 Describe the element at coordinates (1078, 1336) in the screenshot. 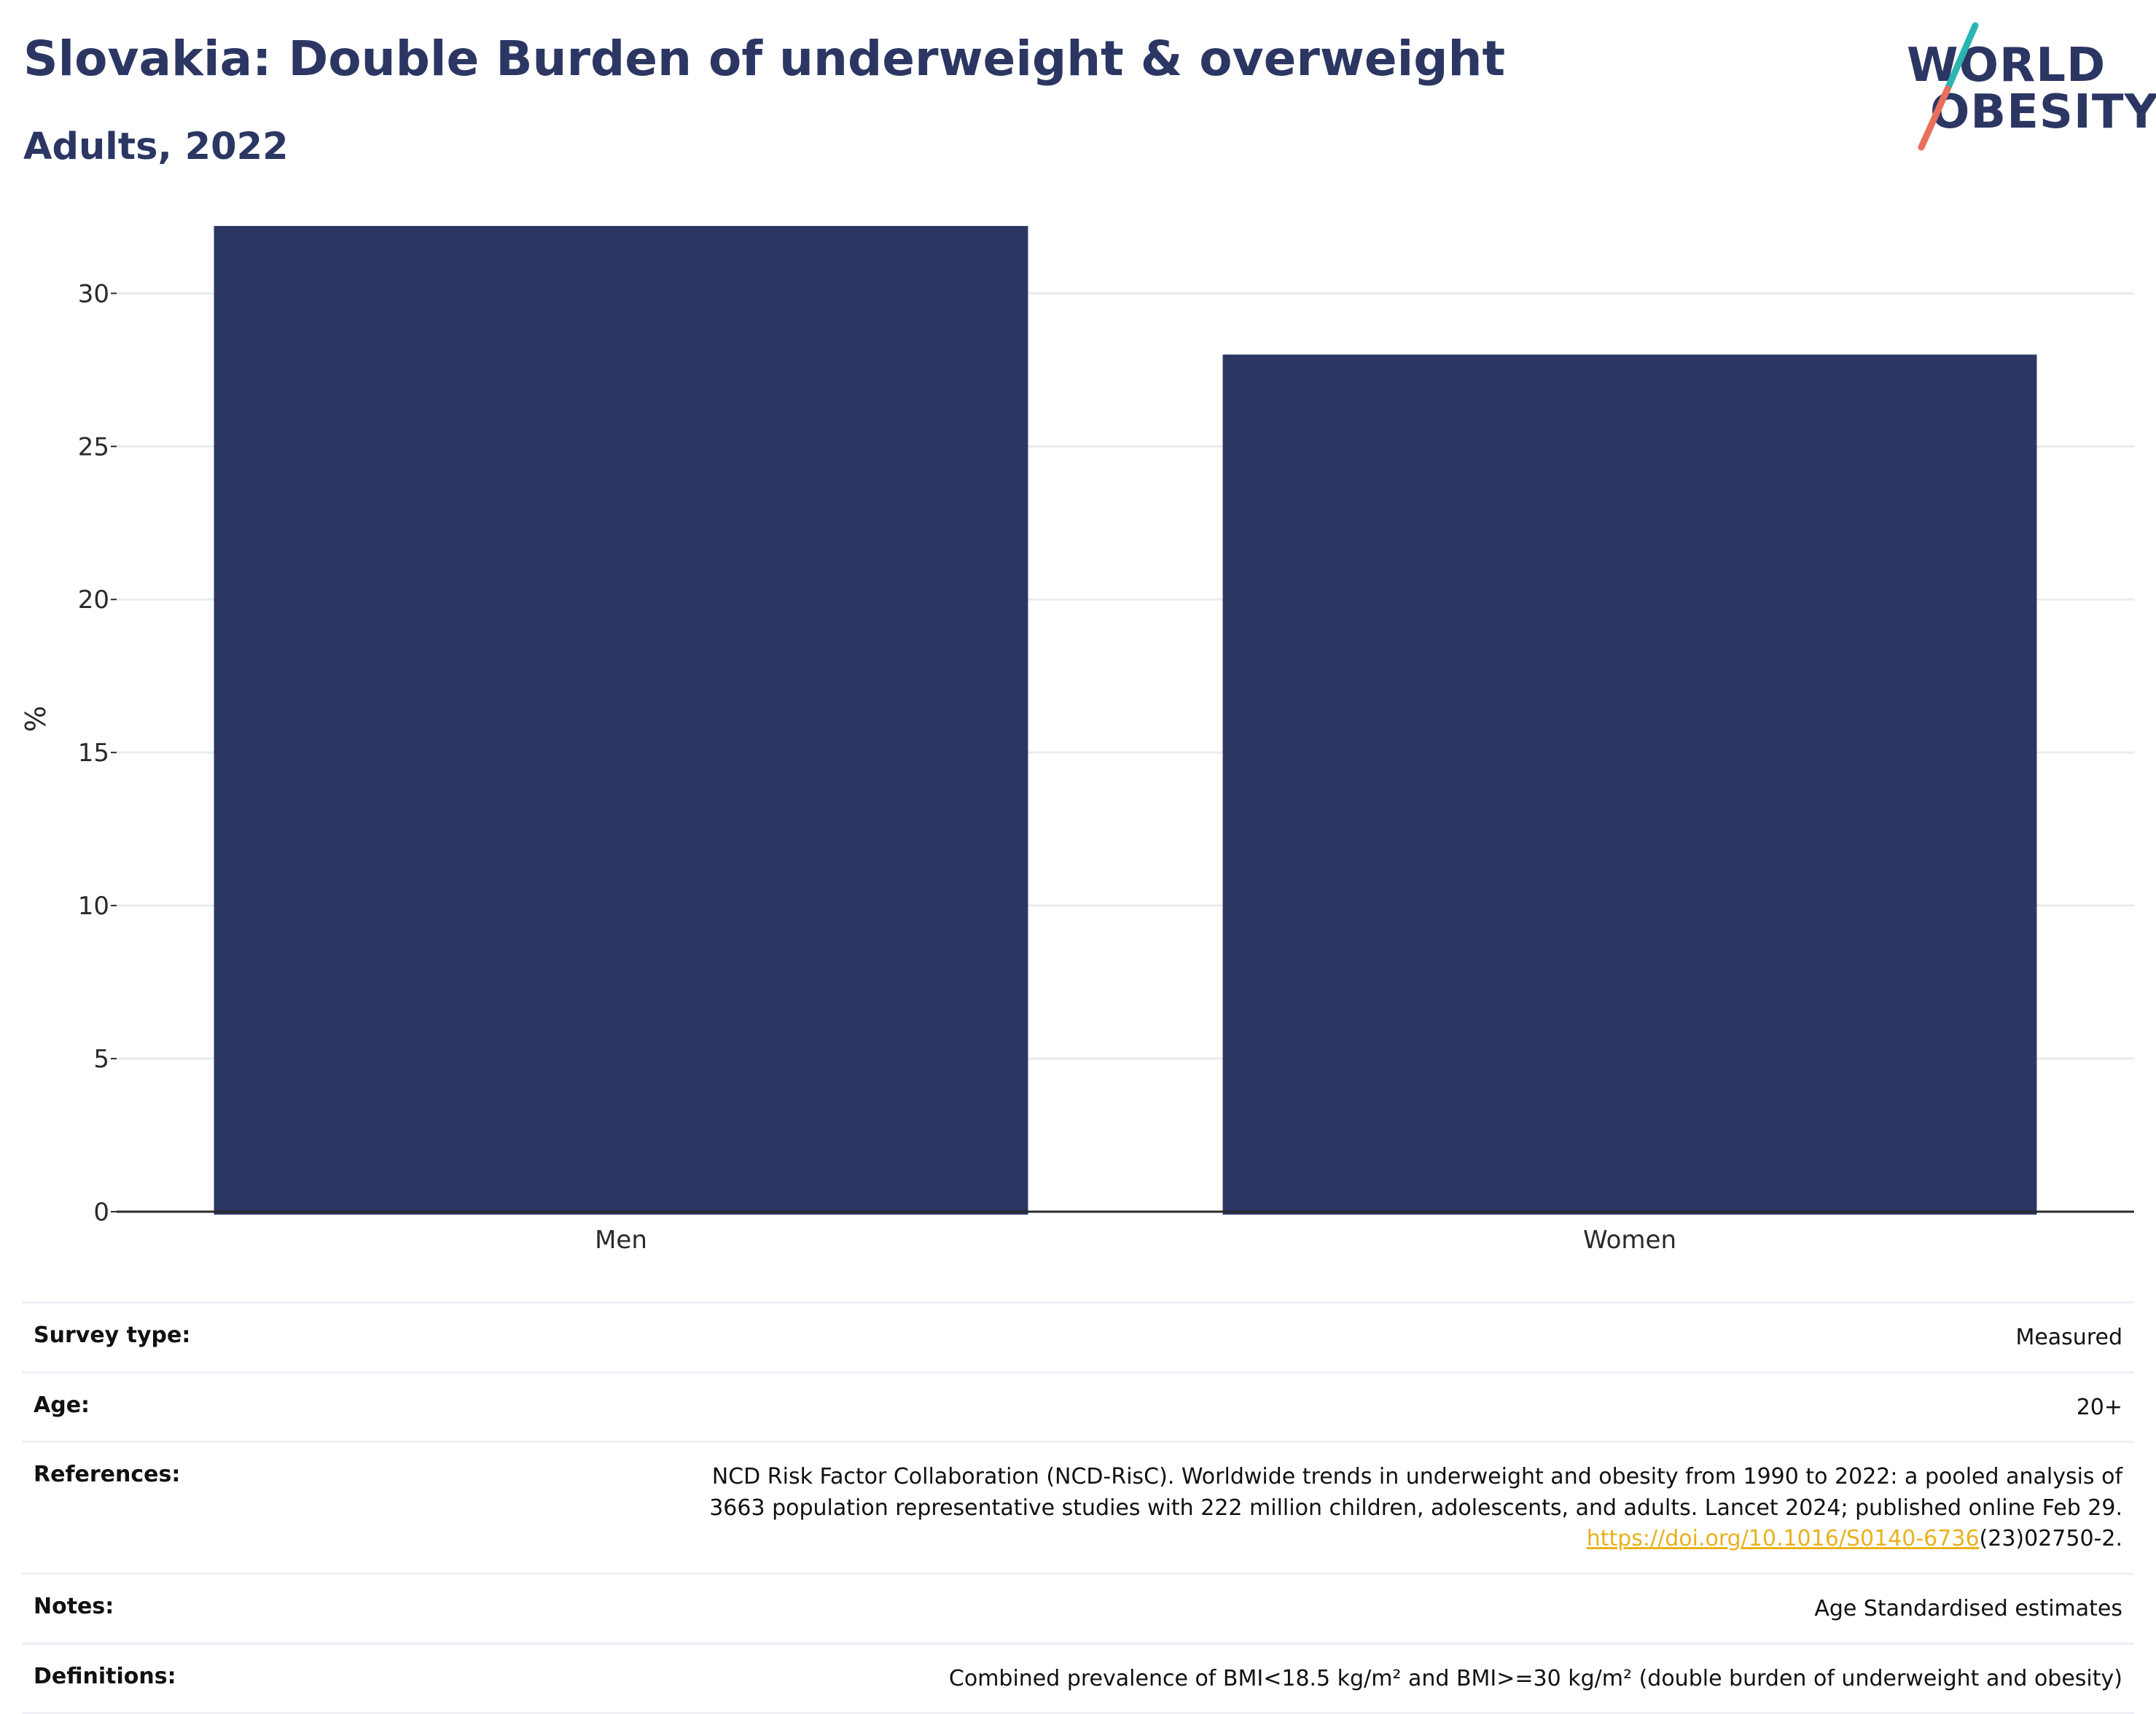

I see `meta-row-survey-type: Survey type: Measured` at that location.